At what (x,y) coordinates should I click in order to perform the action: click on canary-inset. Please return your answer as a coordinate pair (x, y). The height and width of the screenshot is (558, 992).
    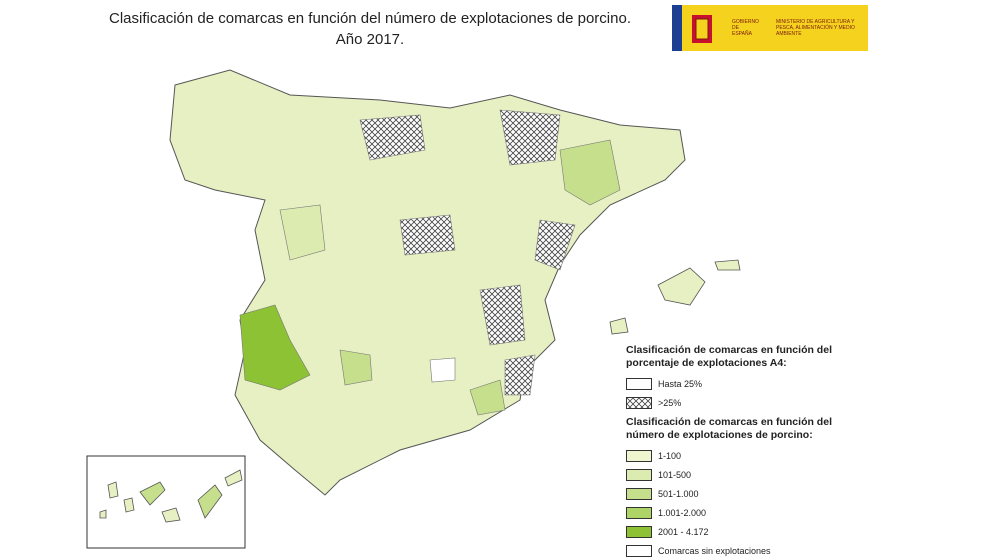
    Looking at the image, I should click on (166, 502).